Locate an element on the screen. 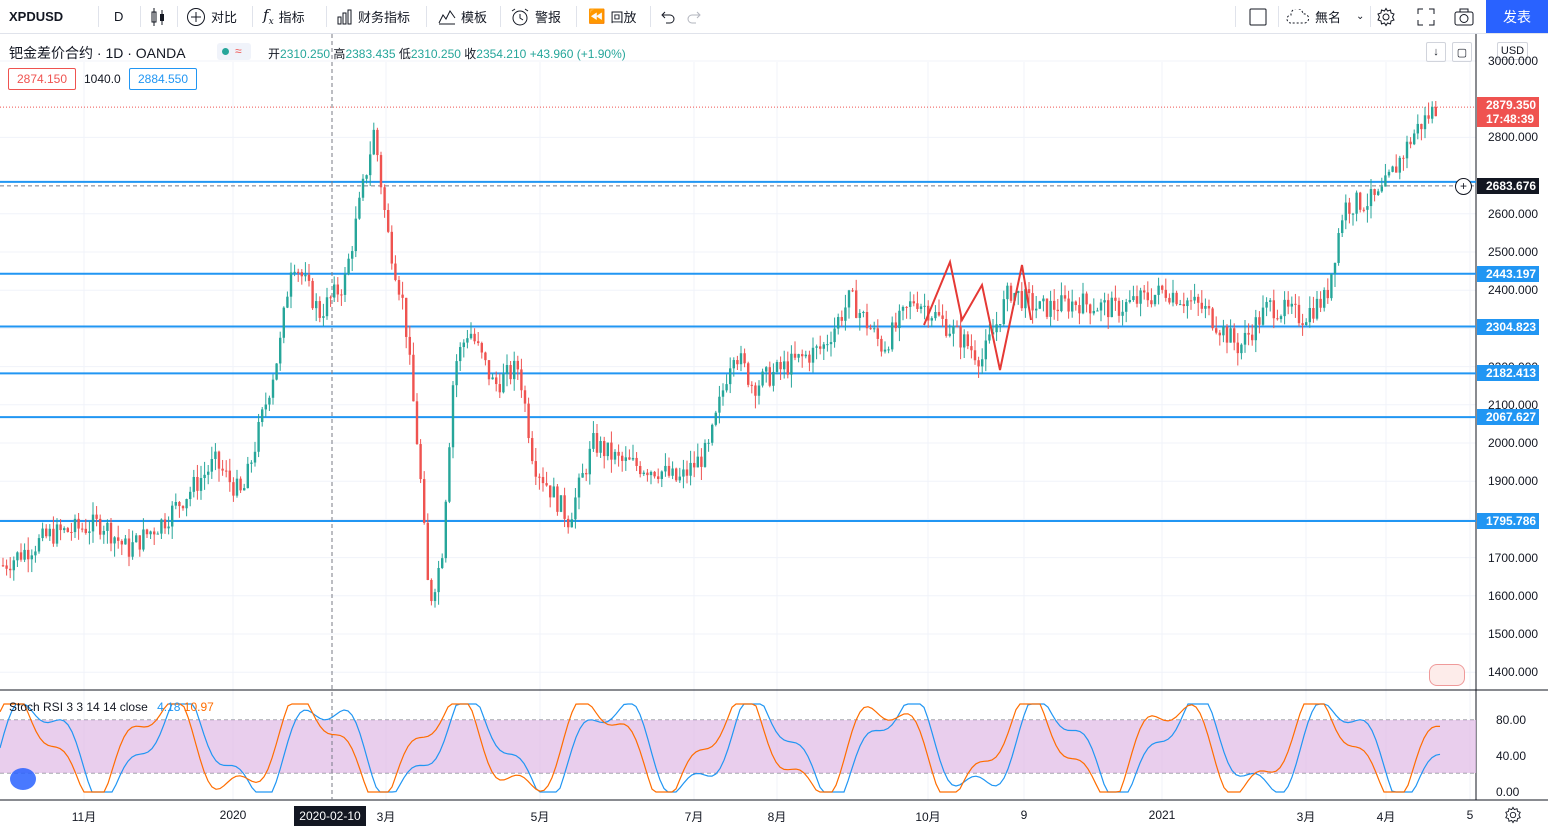 The height and width of the screenshot is (829, 1548). chart-style-button is located at coordinates (158, 16).